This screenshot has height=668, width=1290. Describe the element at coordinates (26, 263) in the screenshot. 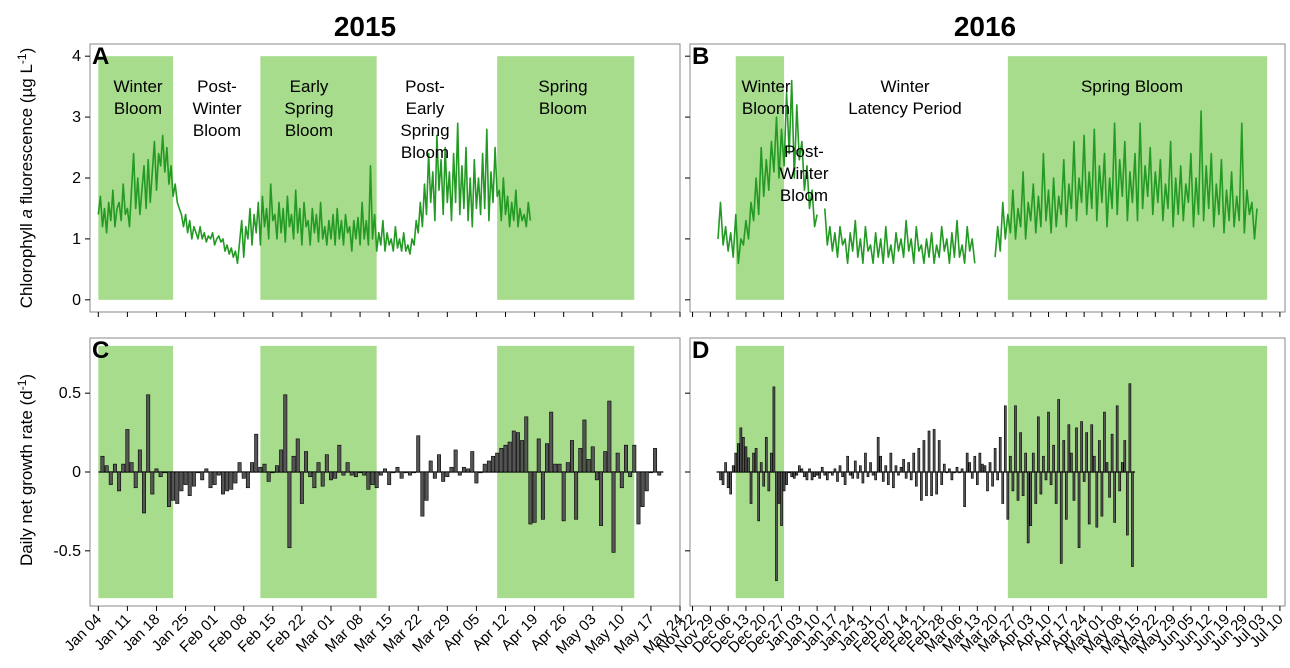

I see `y-label-part: Chlorophyll` at that location.